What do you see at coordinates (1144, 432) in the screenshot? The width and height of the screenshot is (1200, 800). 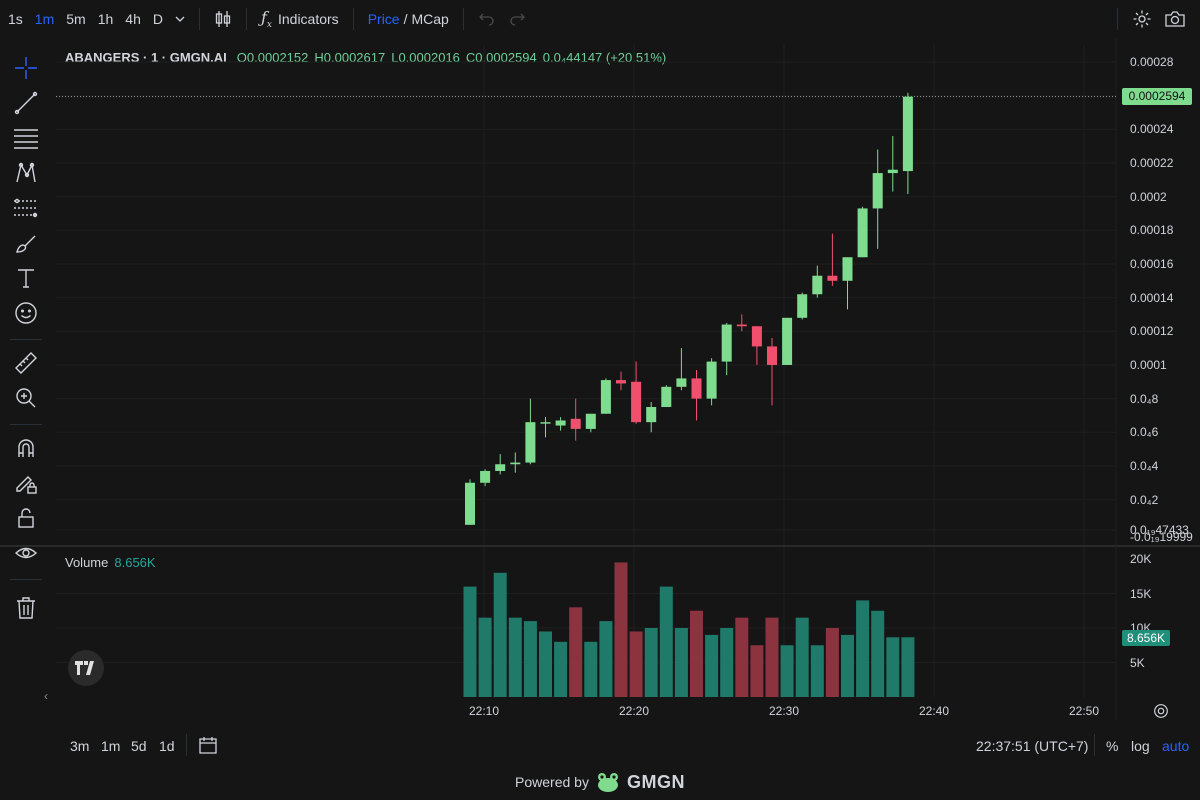 I see `price-tick-label: 0.0₄6` at bounding box center [1144, 432].